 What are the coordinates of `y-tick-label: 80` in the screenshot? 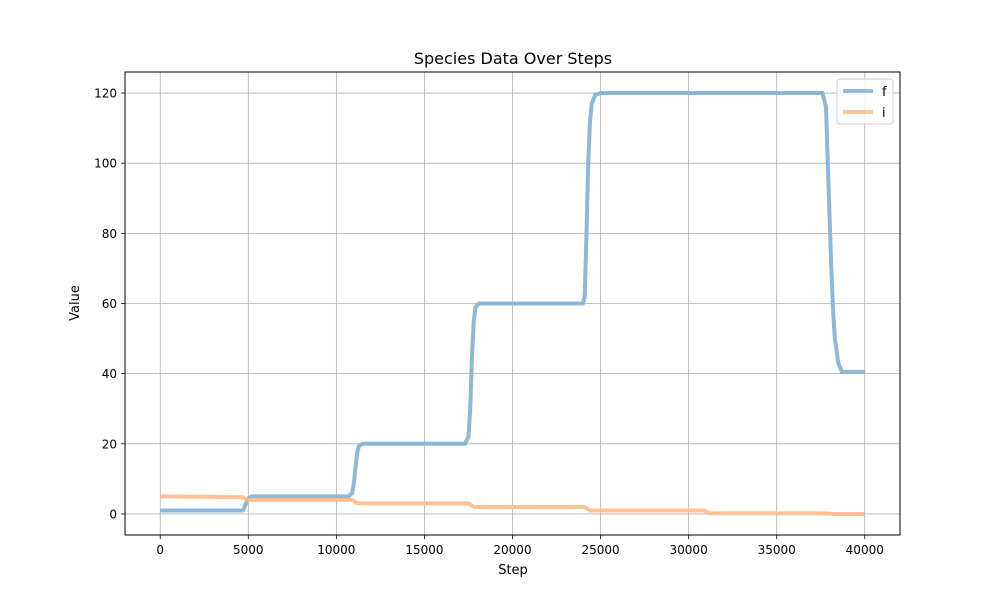 It's located at (109, 234).